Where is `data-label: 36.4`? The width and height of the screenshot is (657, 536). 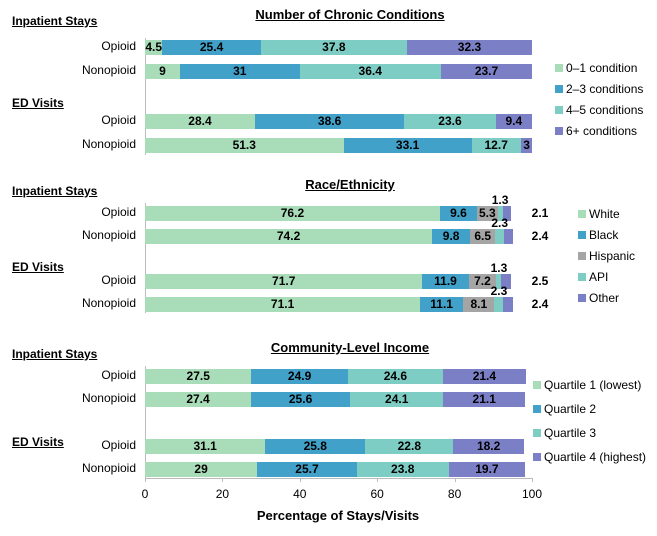 data-label: 36.4 is located at coordinates (370, 71).